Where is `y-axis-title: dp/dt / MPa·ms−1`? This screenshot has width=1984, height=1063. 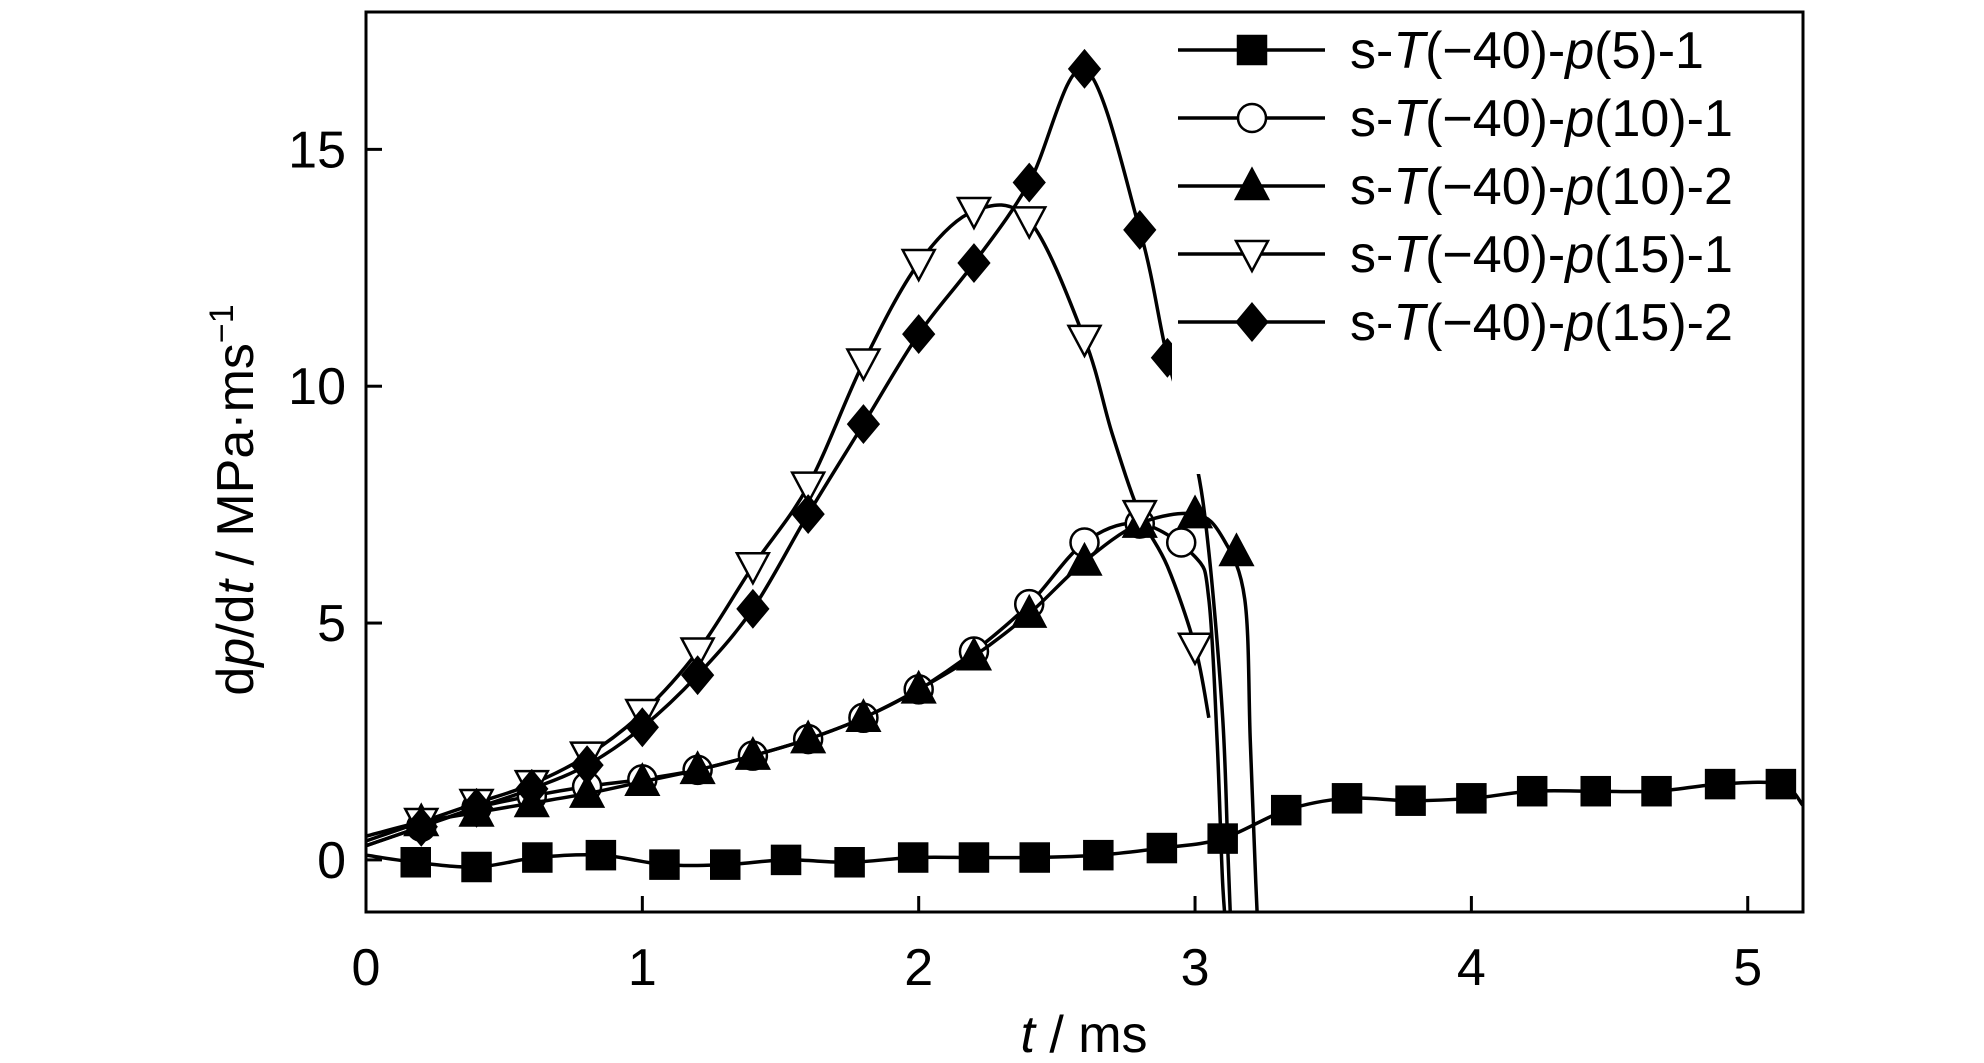 y-axis-title: dp/dt / MPa·ms−1 is located at coordinates (234, 499).